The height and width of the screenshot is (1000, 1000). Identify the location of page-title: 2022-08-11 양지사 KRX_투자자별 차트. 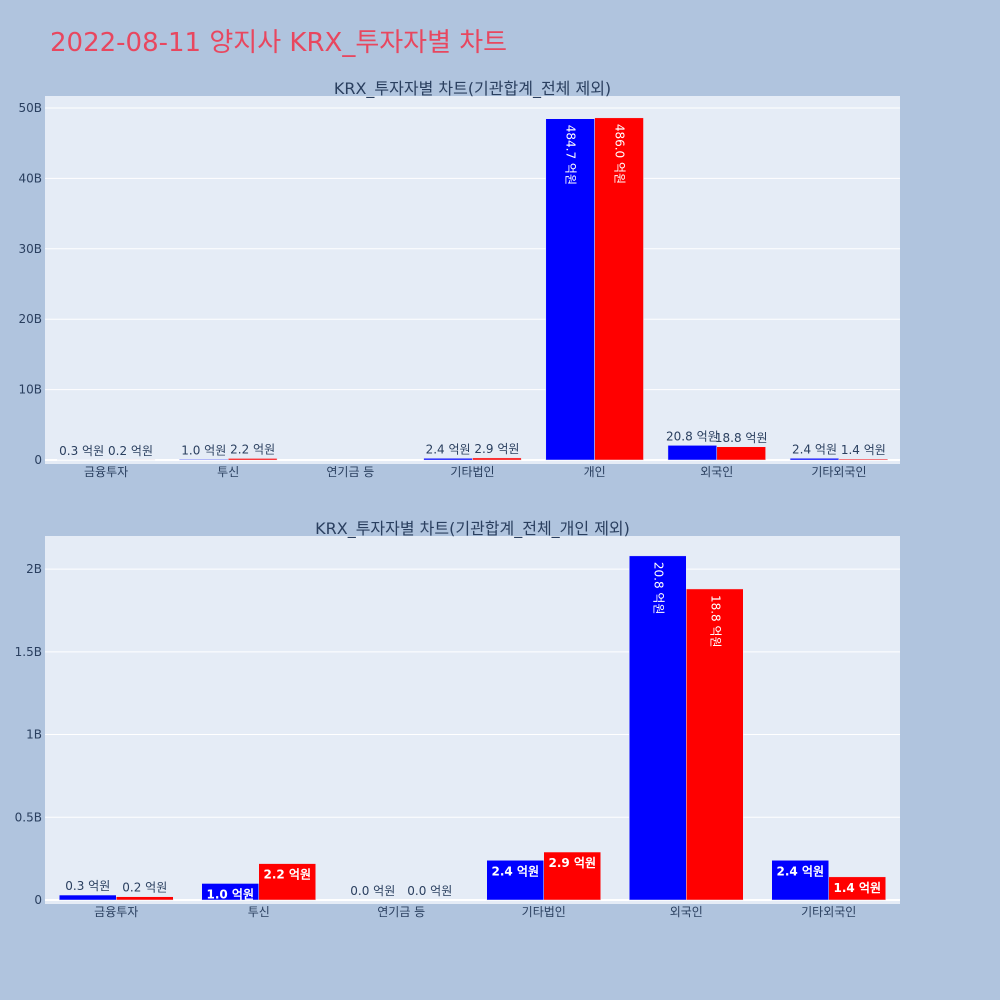
(279, 43).